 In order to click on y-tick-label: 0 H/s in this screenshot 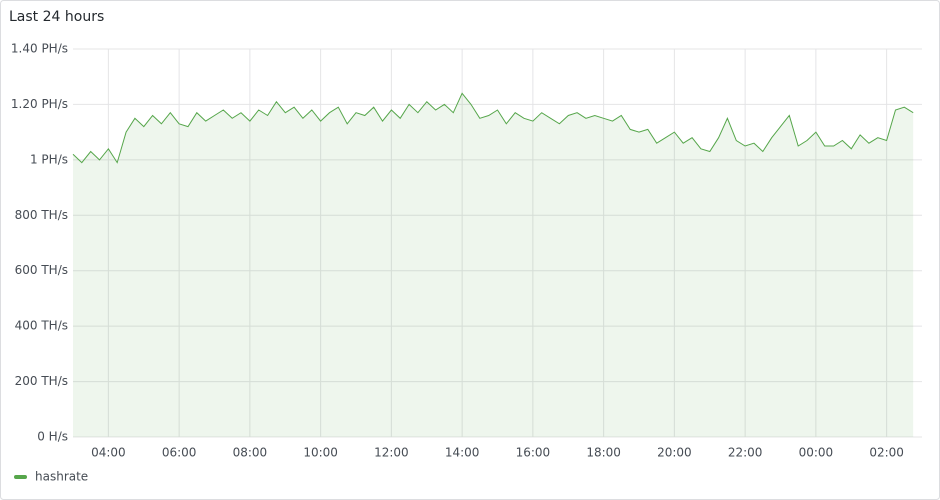, I will do `click(52, 437)`.